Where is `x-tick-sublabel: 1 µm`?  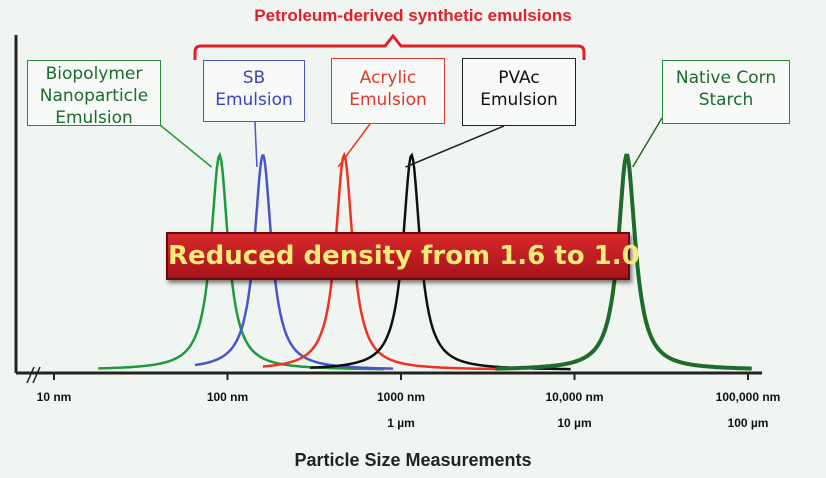 x-tick-sublabel: 1 µm is located at coordinates (401, 423).